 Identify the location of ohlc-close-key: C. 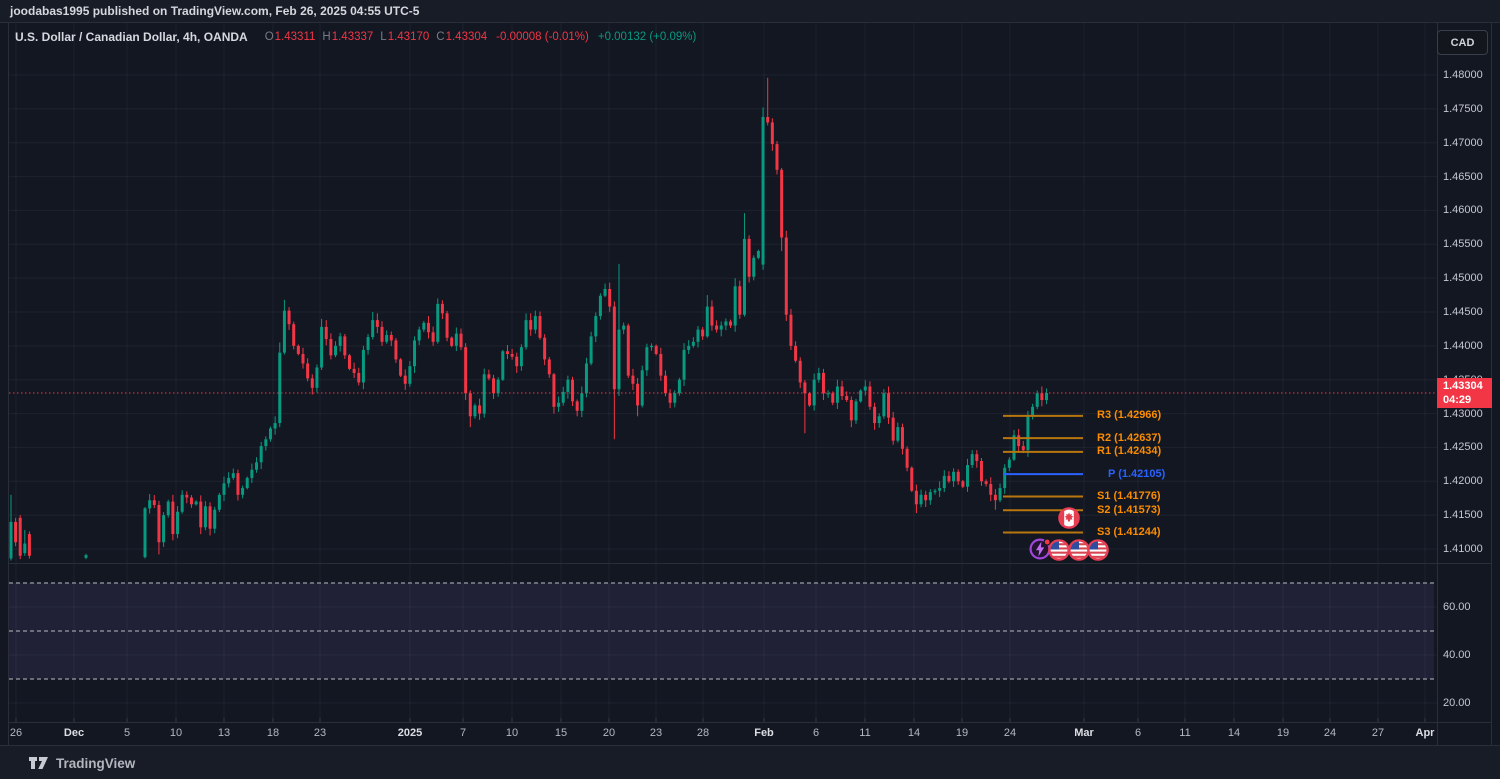
(440, 37).